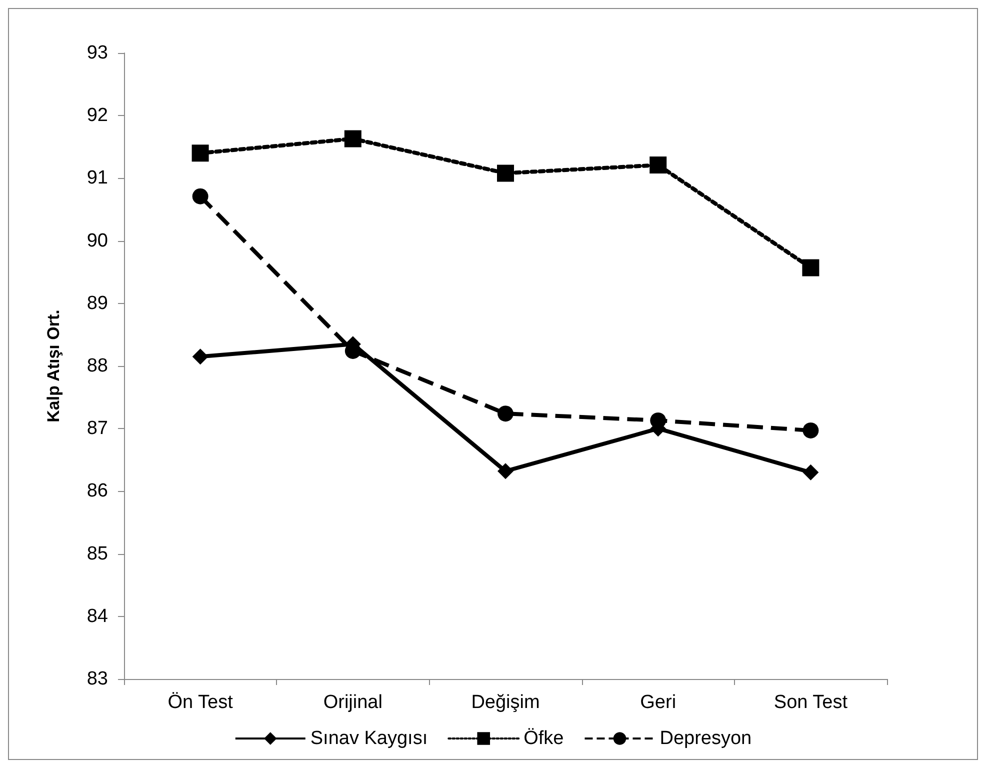  I want to click on legend-label: Depresyon, so click(706, 738).